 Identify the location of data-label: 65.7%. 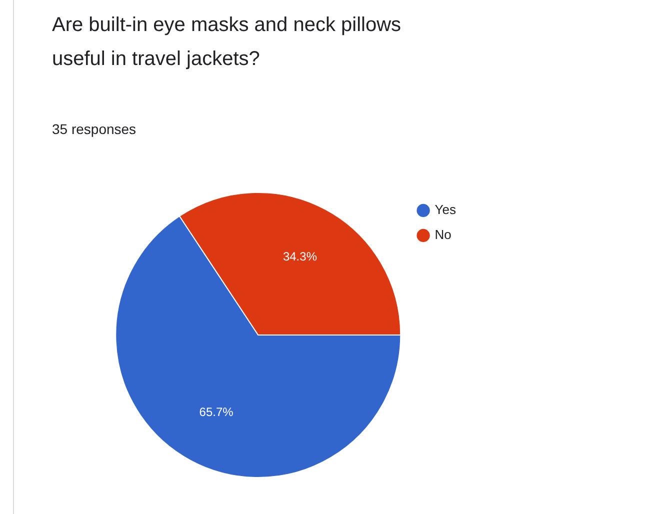
(216, 412).